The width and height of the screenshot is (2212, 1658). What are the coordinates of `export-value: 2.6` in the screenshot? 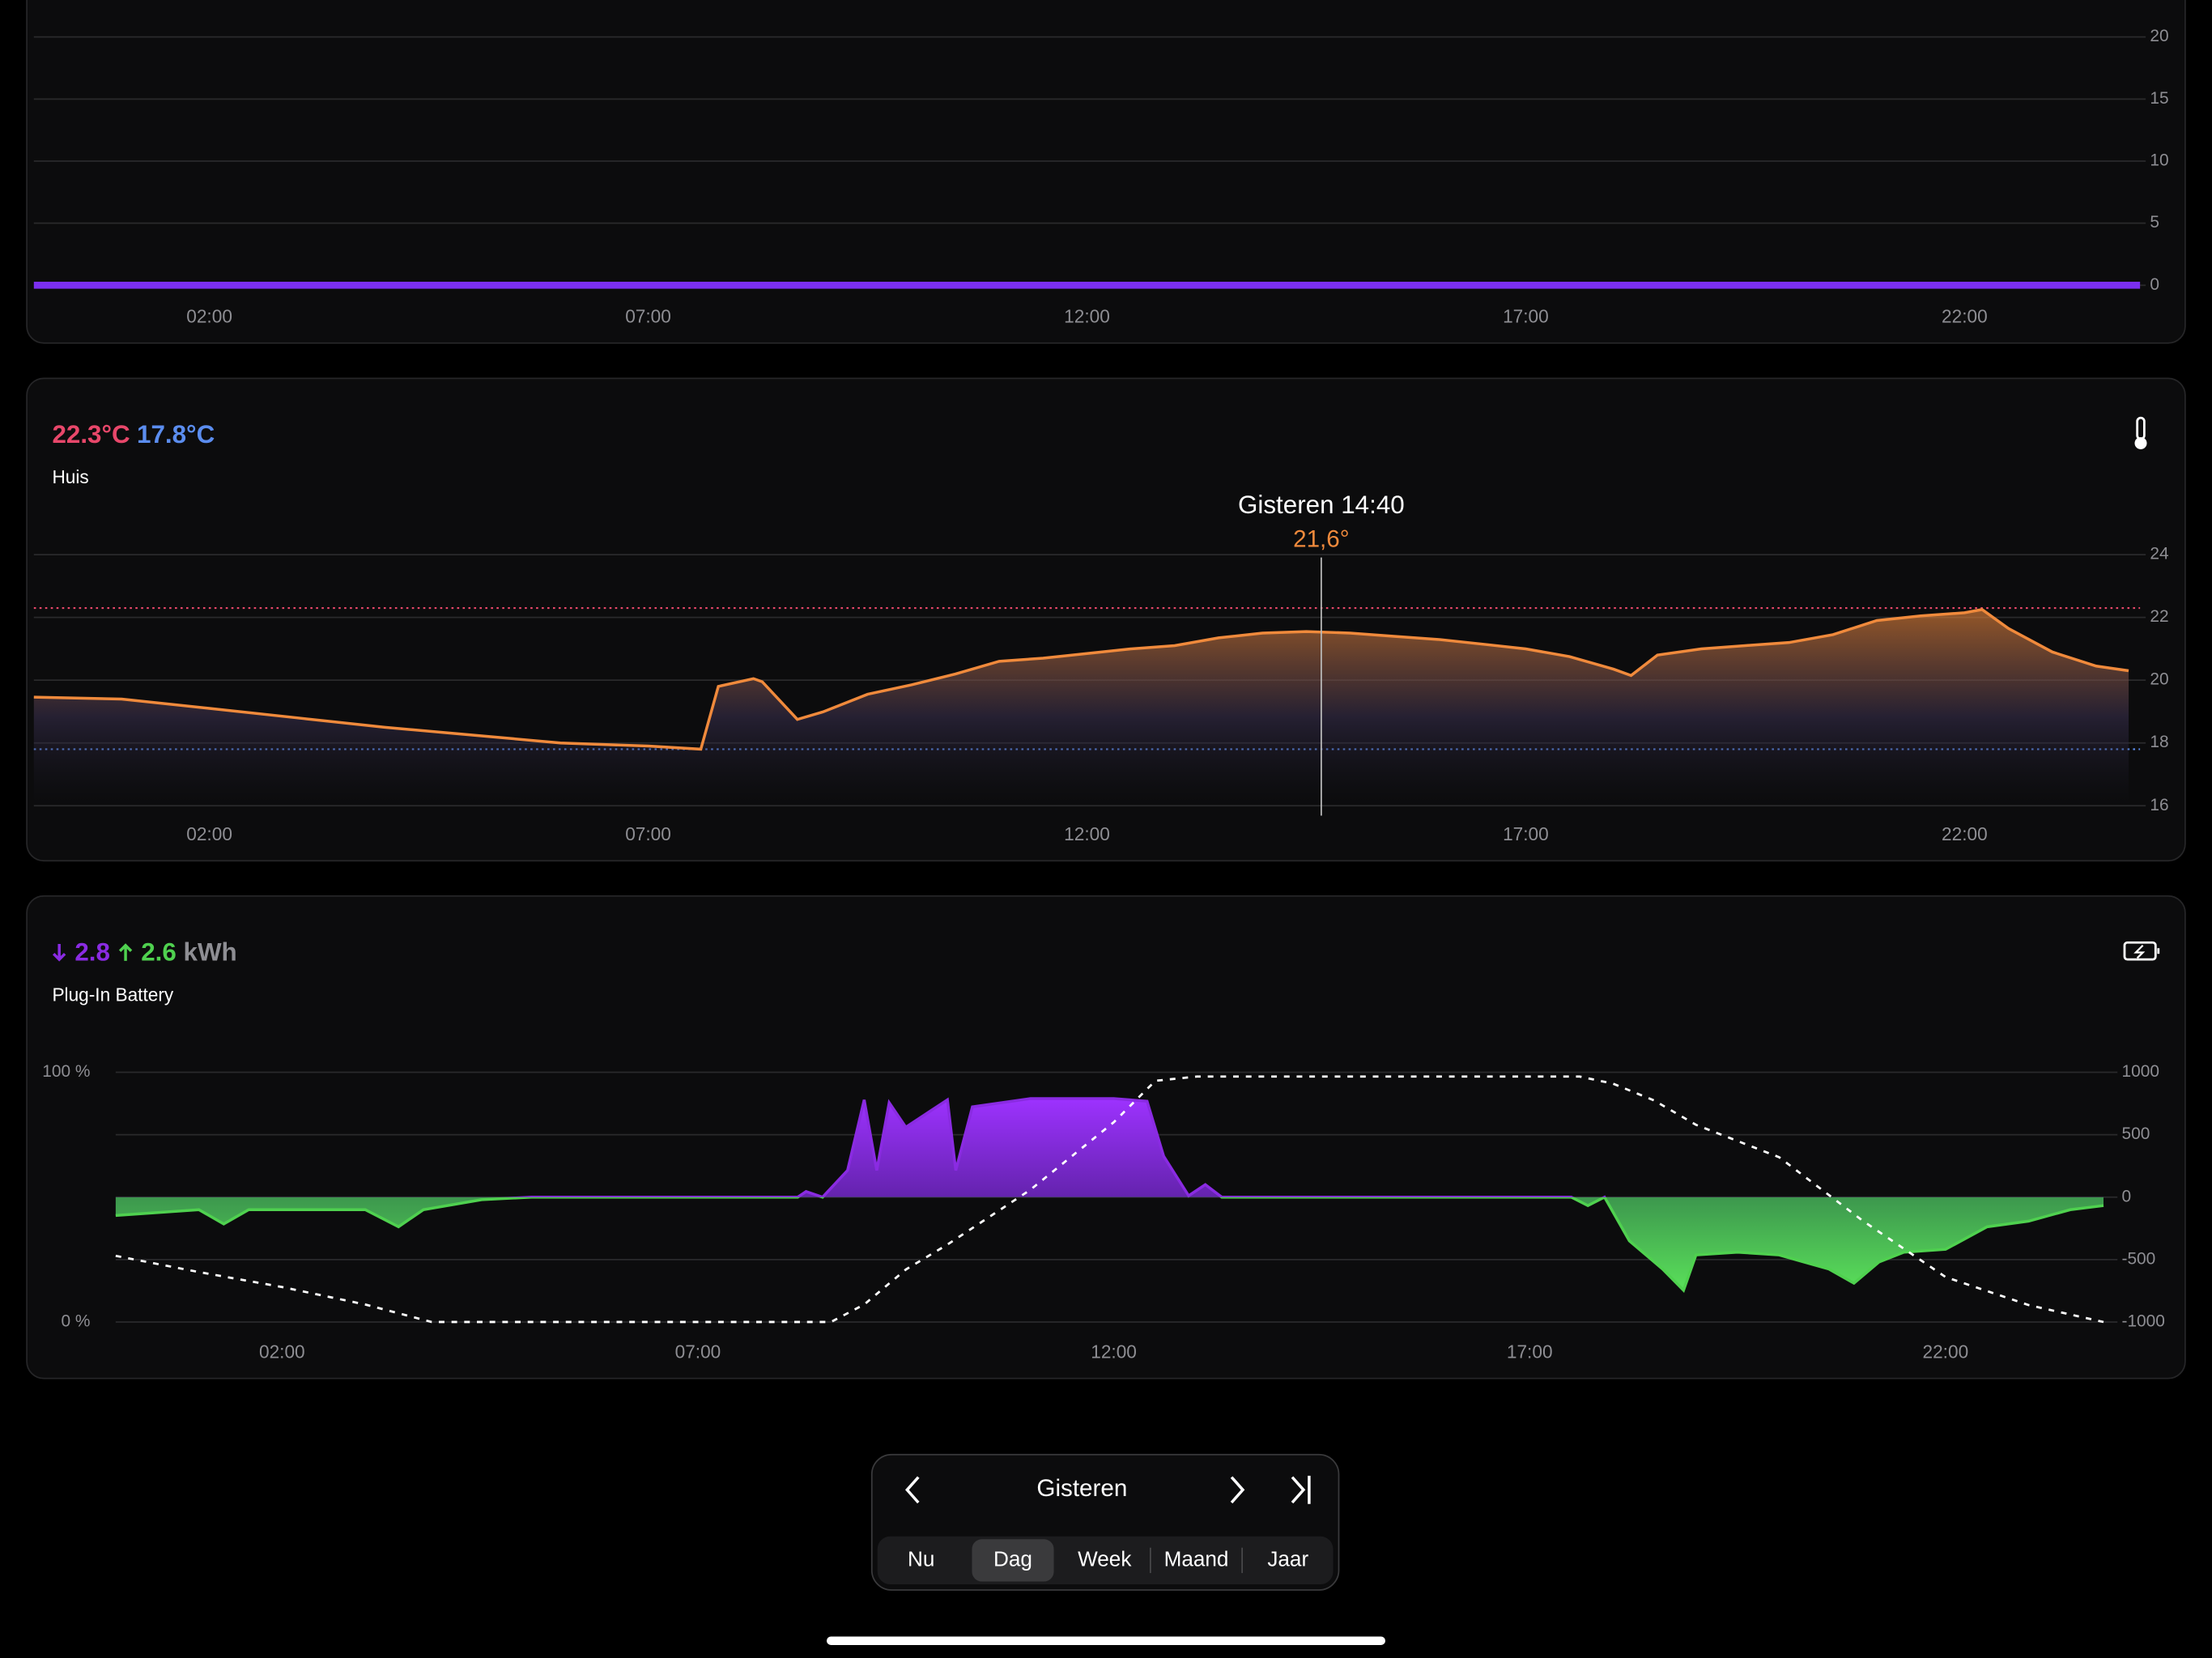 It's located at (159, 951).